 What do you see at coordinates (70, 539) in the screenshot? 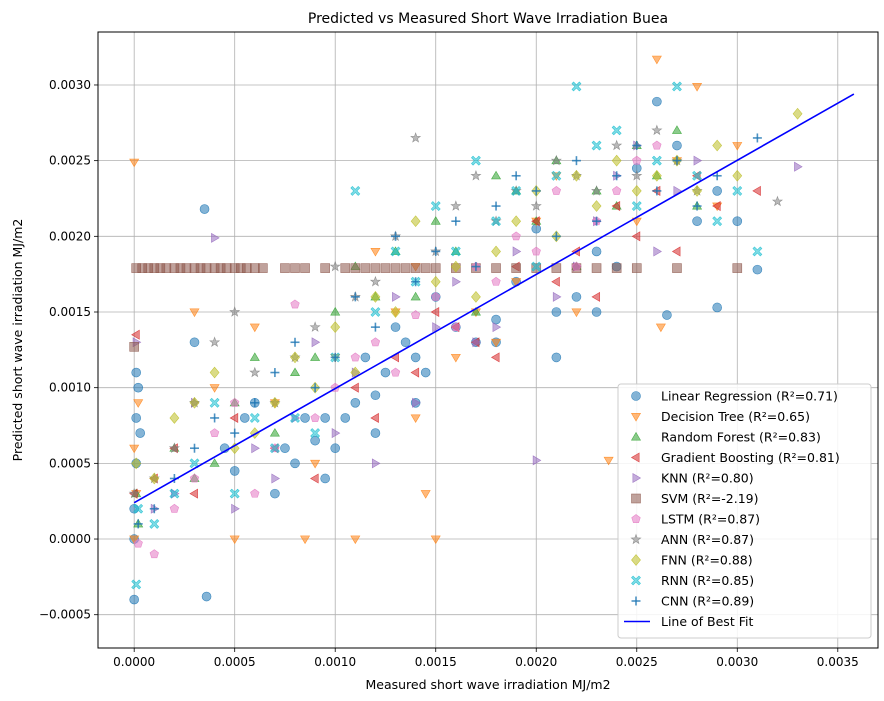
I see `y-tick-label: 0.0000` at bounding box center [70, 539].